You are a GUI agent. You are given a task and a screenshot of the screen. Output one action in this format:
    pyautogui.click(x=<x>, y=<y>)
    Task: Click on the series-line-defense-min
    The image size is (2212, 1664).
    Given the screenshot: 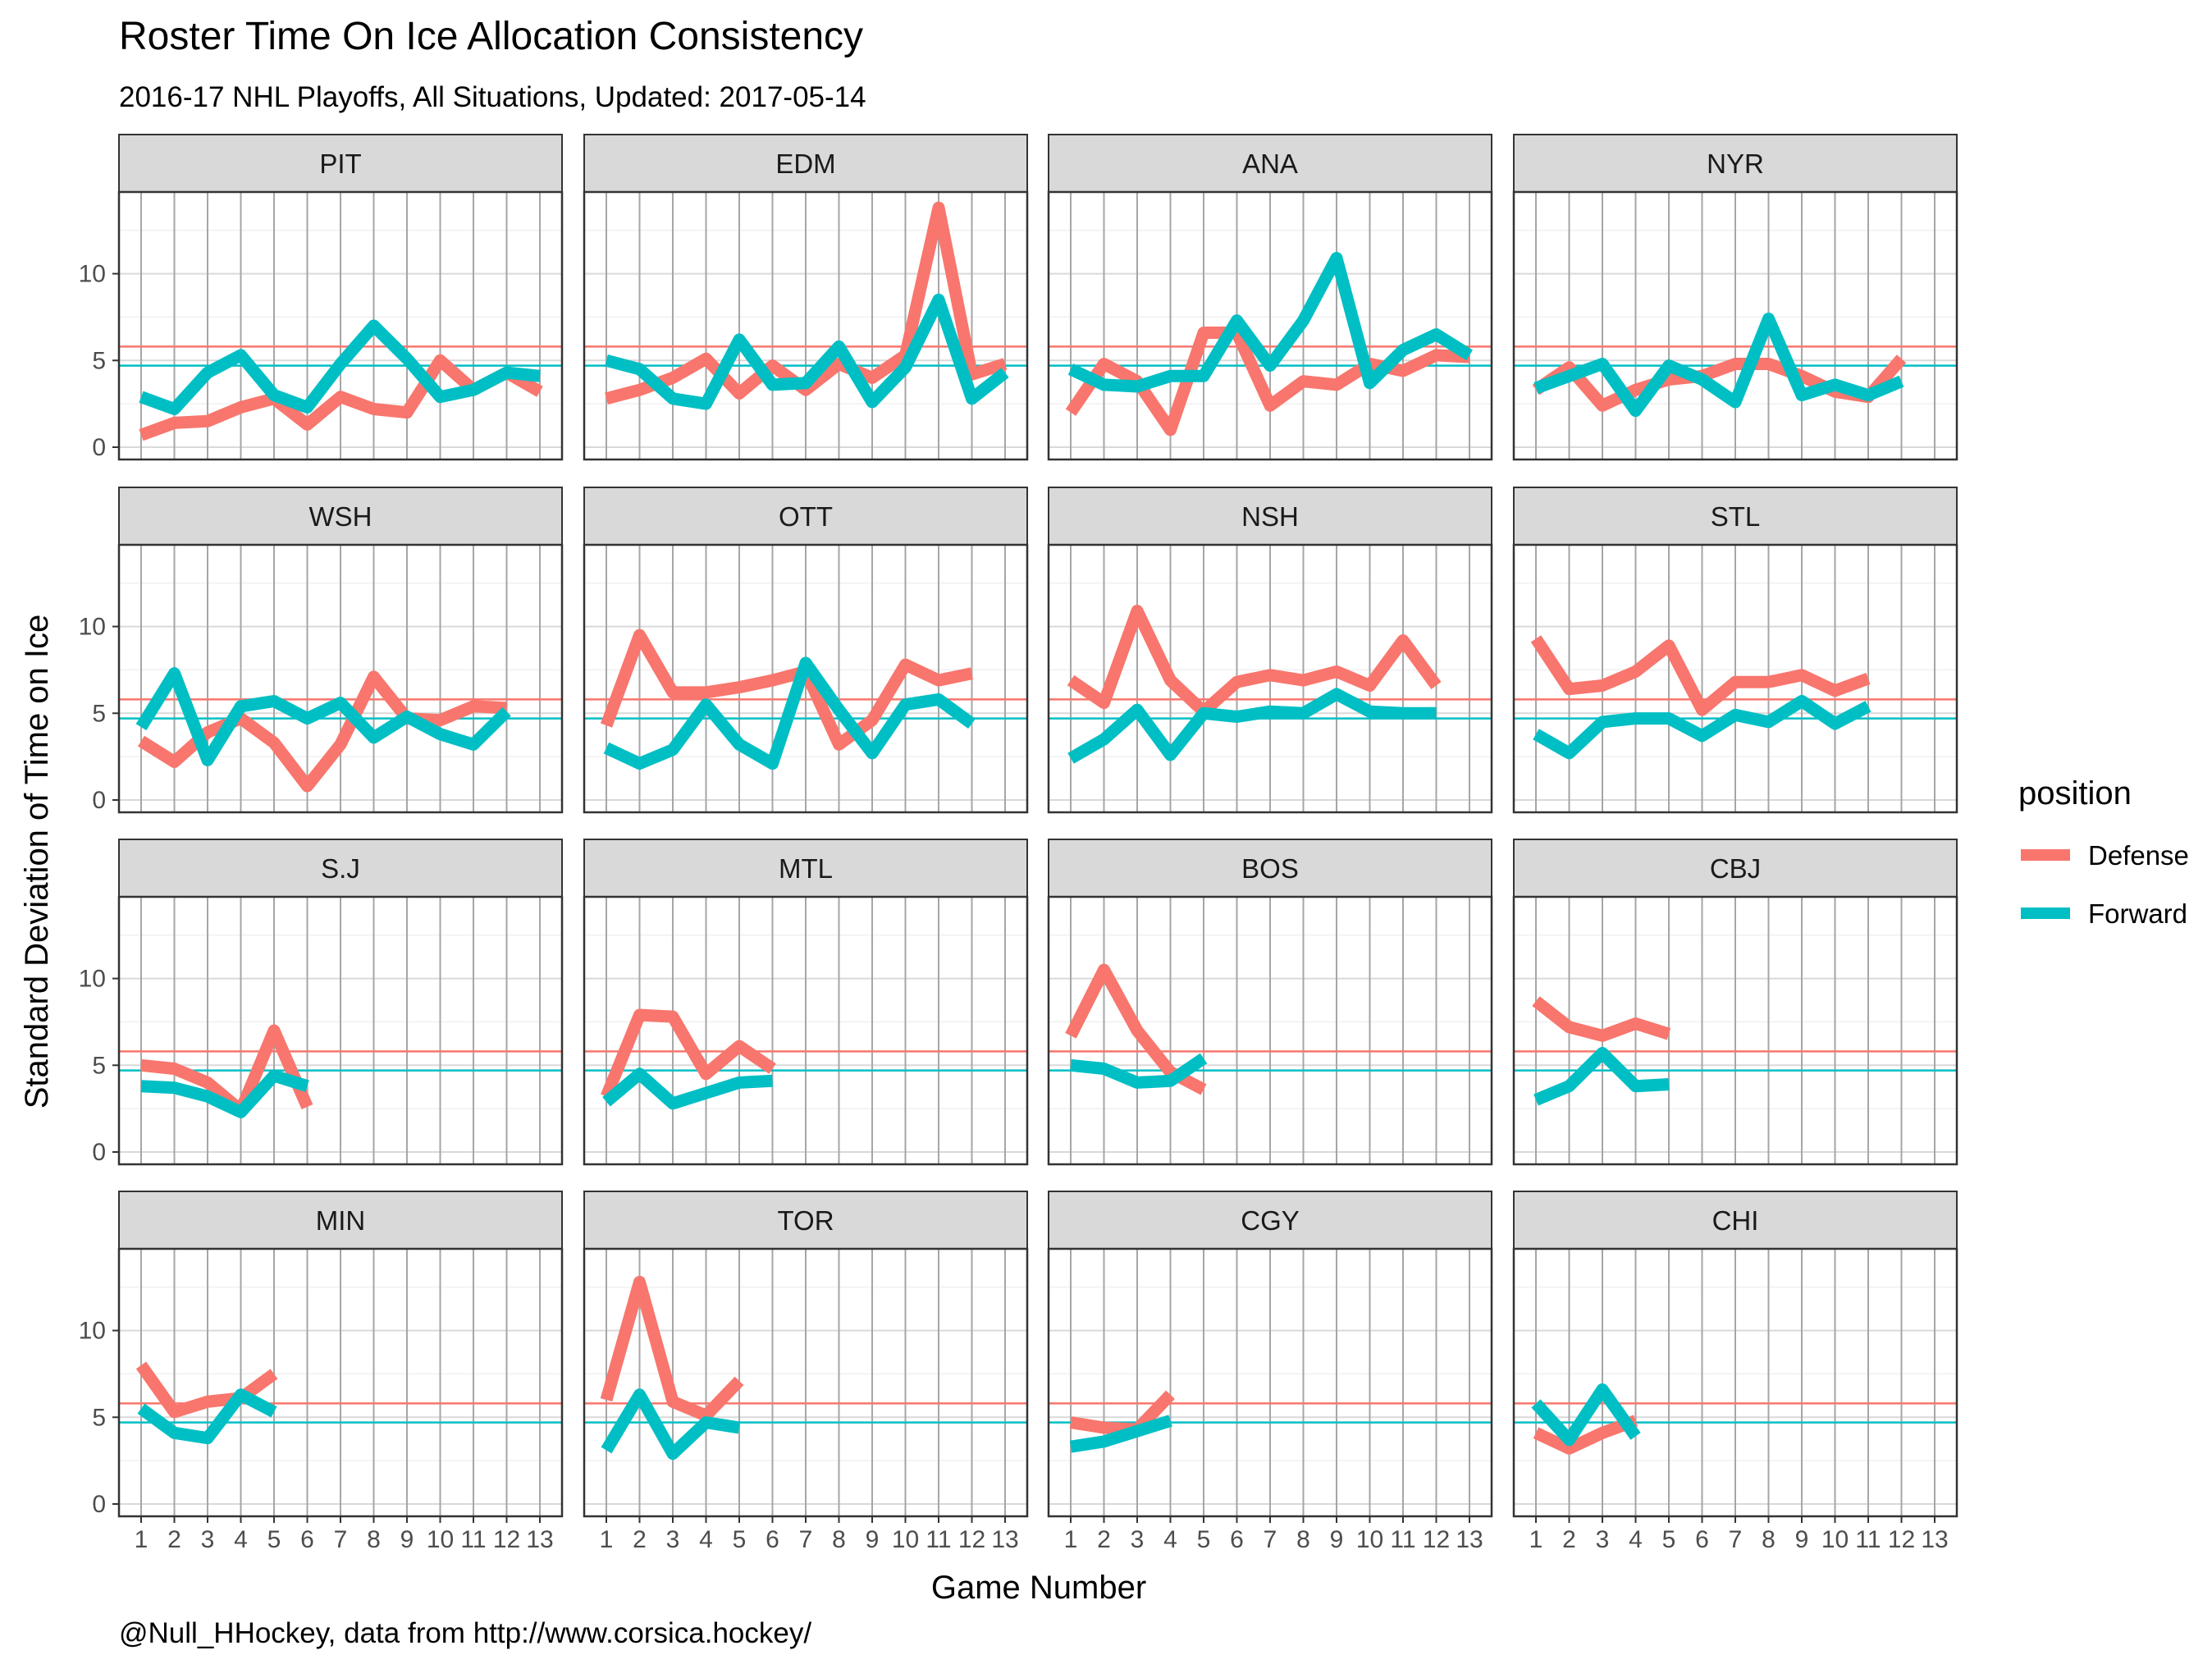 What is the action you would take?
    pyautogui.click(x=206, y=1390)
    